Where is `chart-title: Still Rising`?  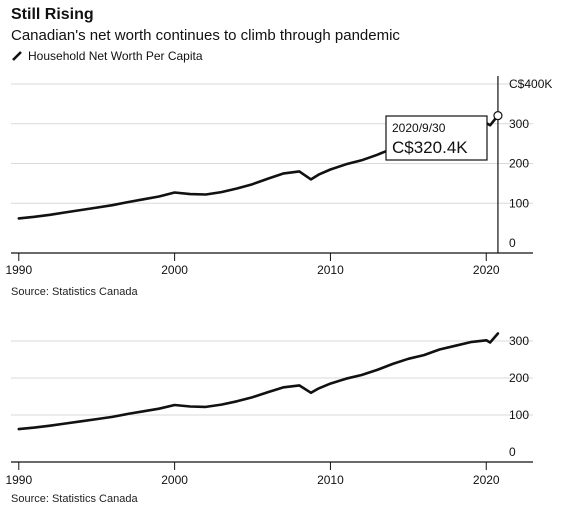
chart-title: Still Rising is located at coordinates (52, 14).